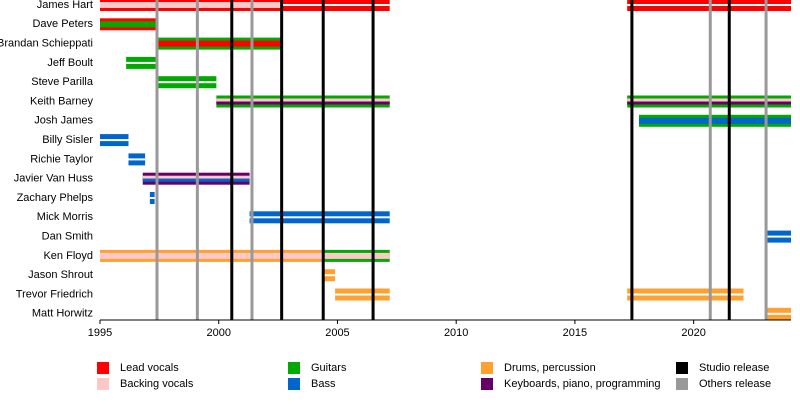 This screenshot has width=800, height=408. I want to click on member-label: Jason Shrout, so click(60, 275).